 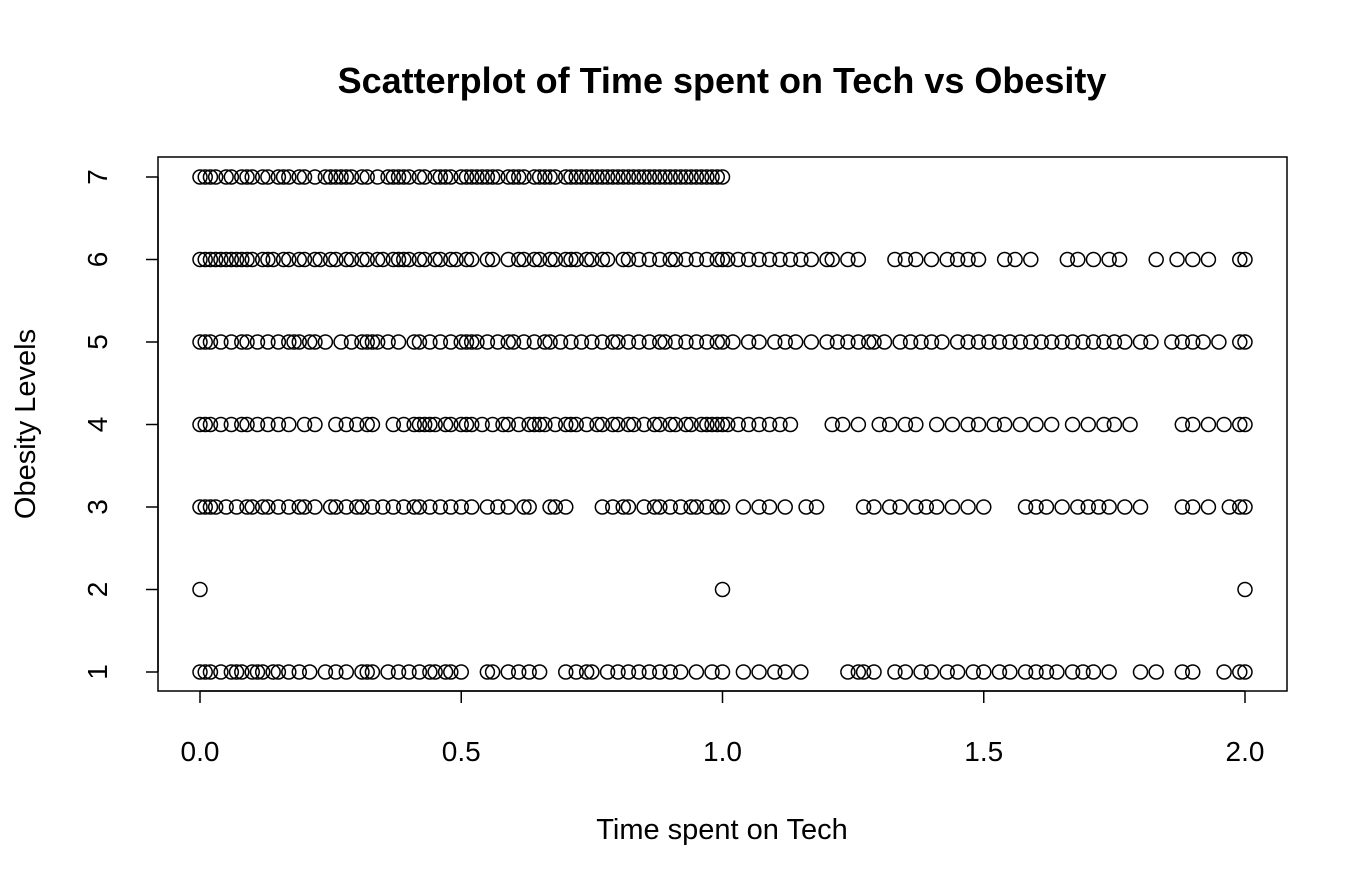 I want to click on x-tick-label: 0.5, so click(x=461, y=751).